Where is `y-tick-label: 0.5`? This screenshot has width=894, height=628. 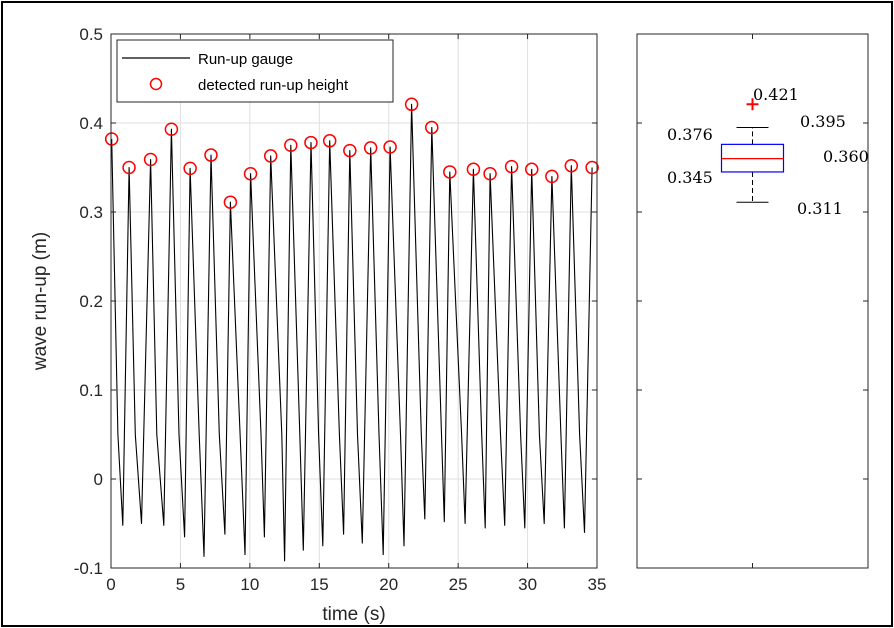 y-tick-label: 0.5 is located at coordinates (91, 34).